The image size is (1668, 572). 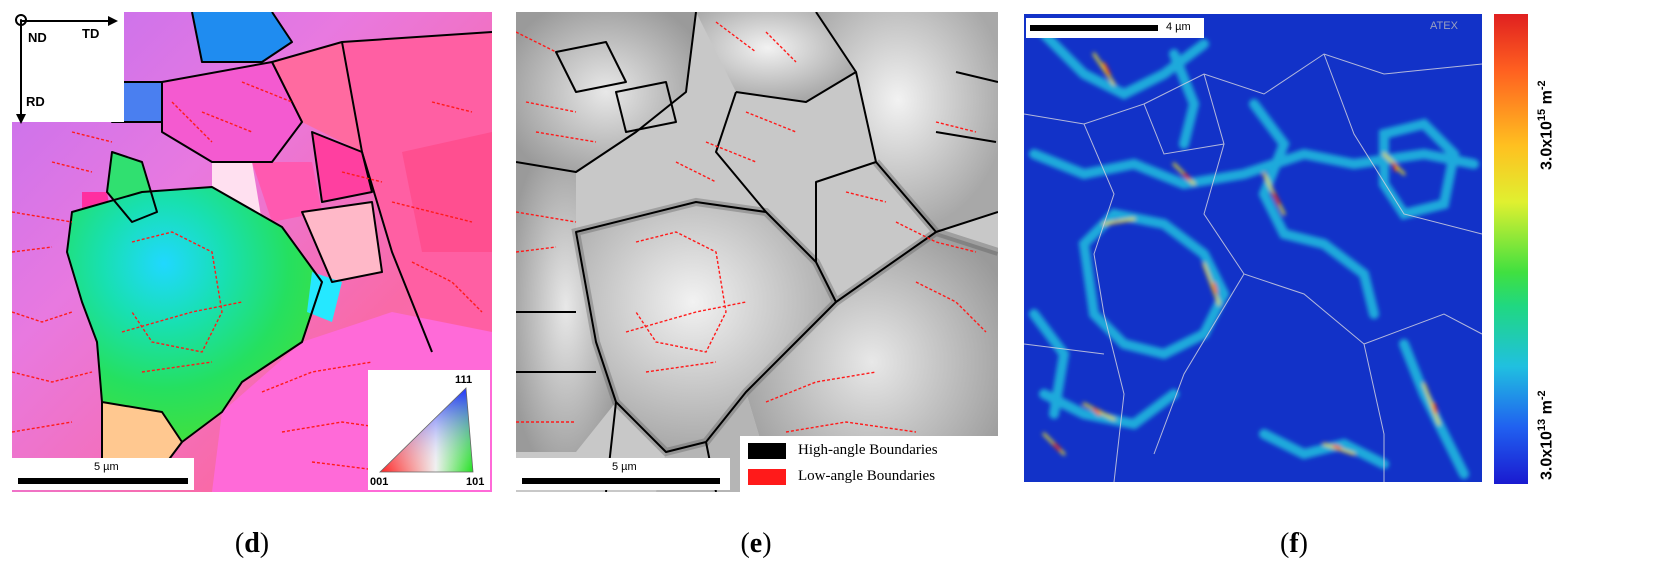 What do you see at coordinates (426, 430) in the screenshot?
I see `ipf-triangle-icon` at bounding box center [426, 430].